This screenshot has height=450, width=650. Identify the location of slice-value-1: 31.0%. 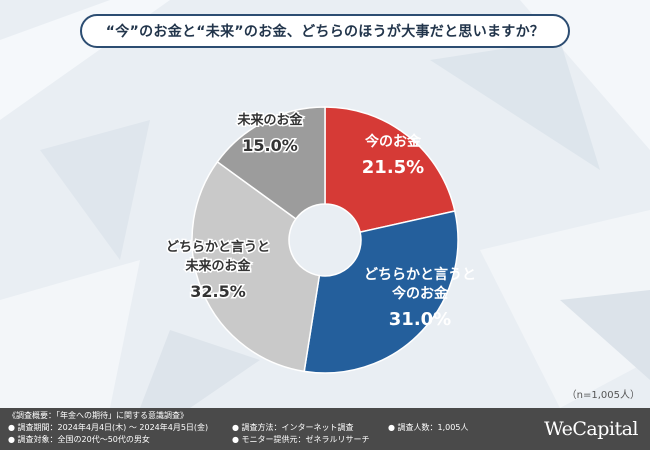
(420, 319).